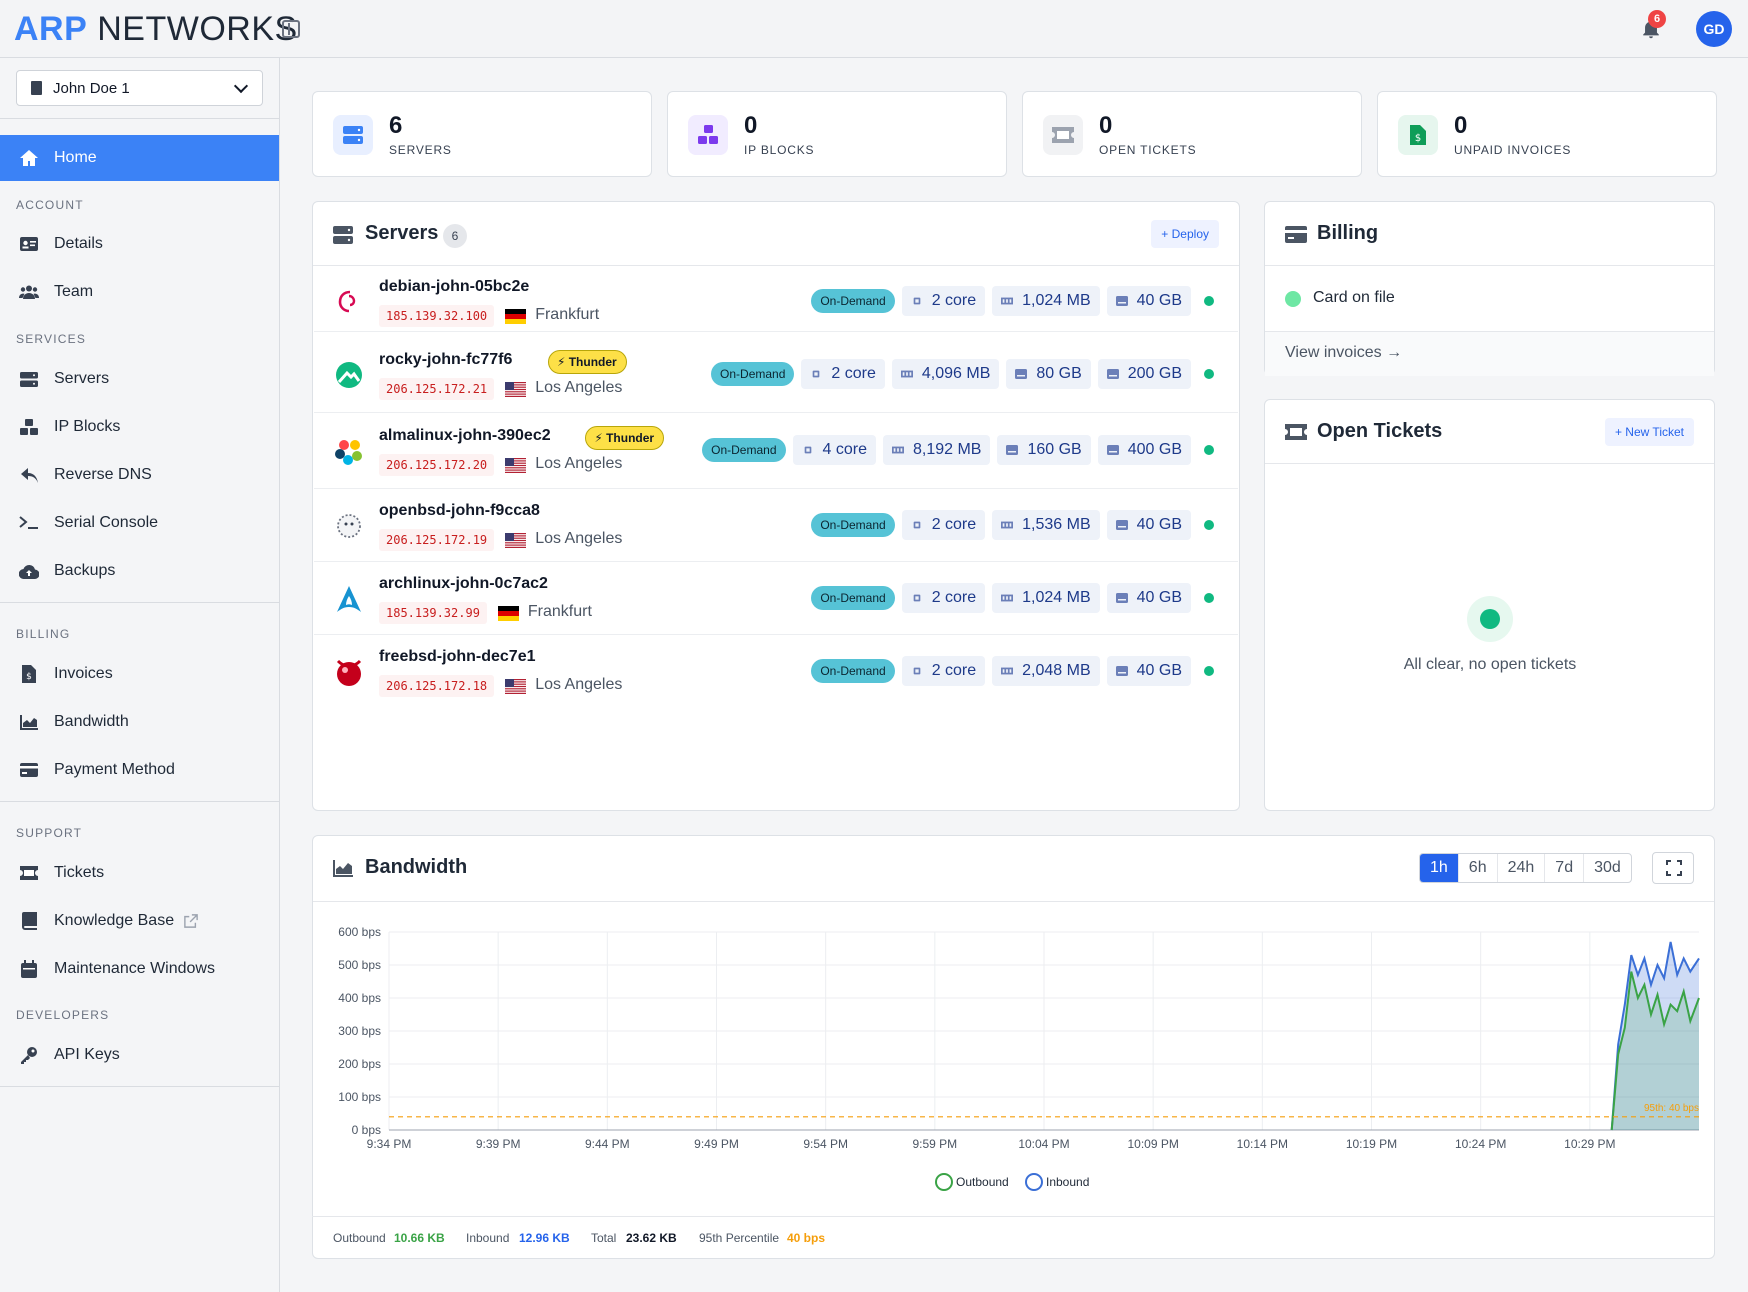 The width and height of the screenshot is (1748, 1292). Describe the element at coordinates (156, 29) in the screenshot. I see `logo: ARP NETWORKS` at that location.